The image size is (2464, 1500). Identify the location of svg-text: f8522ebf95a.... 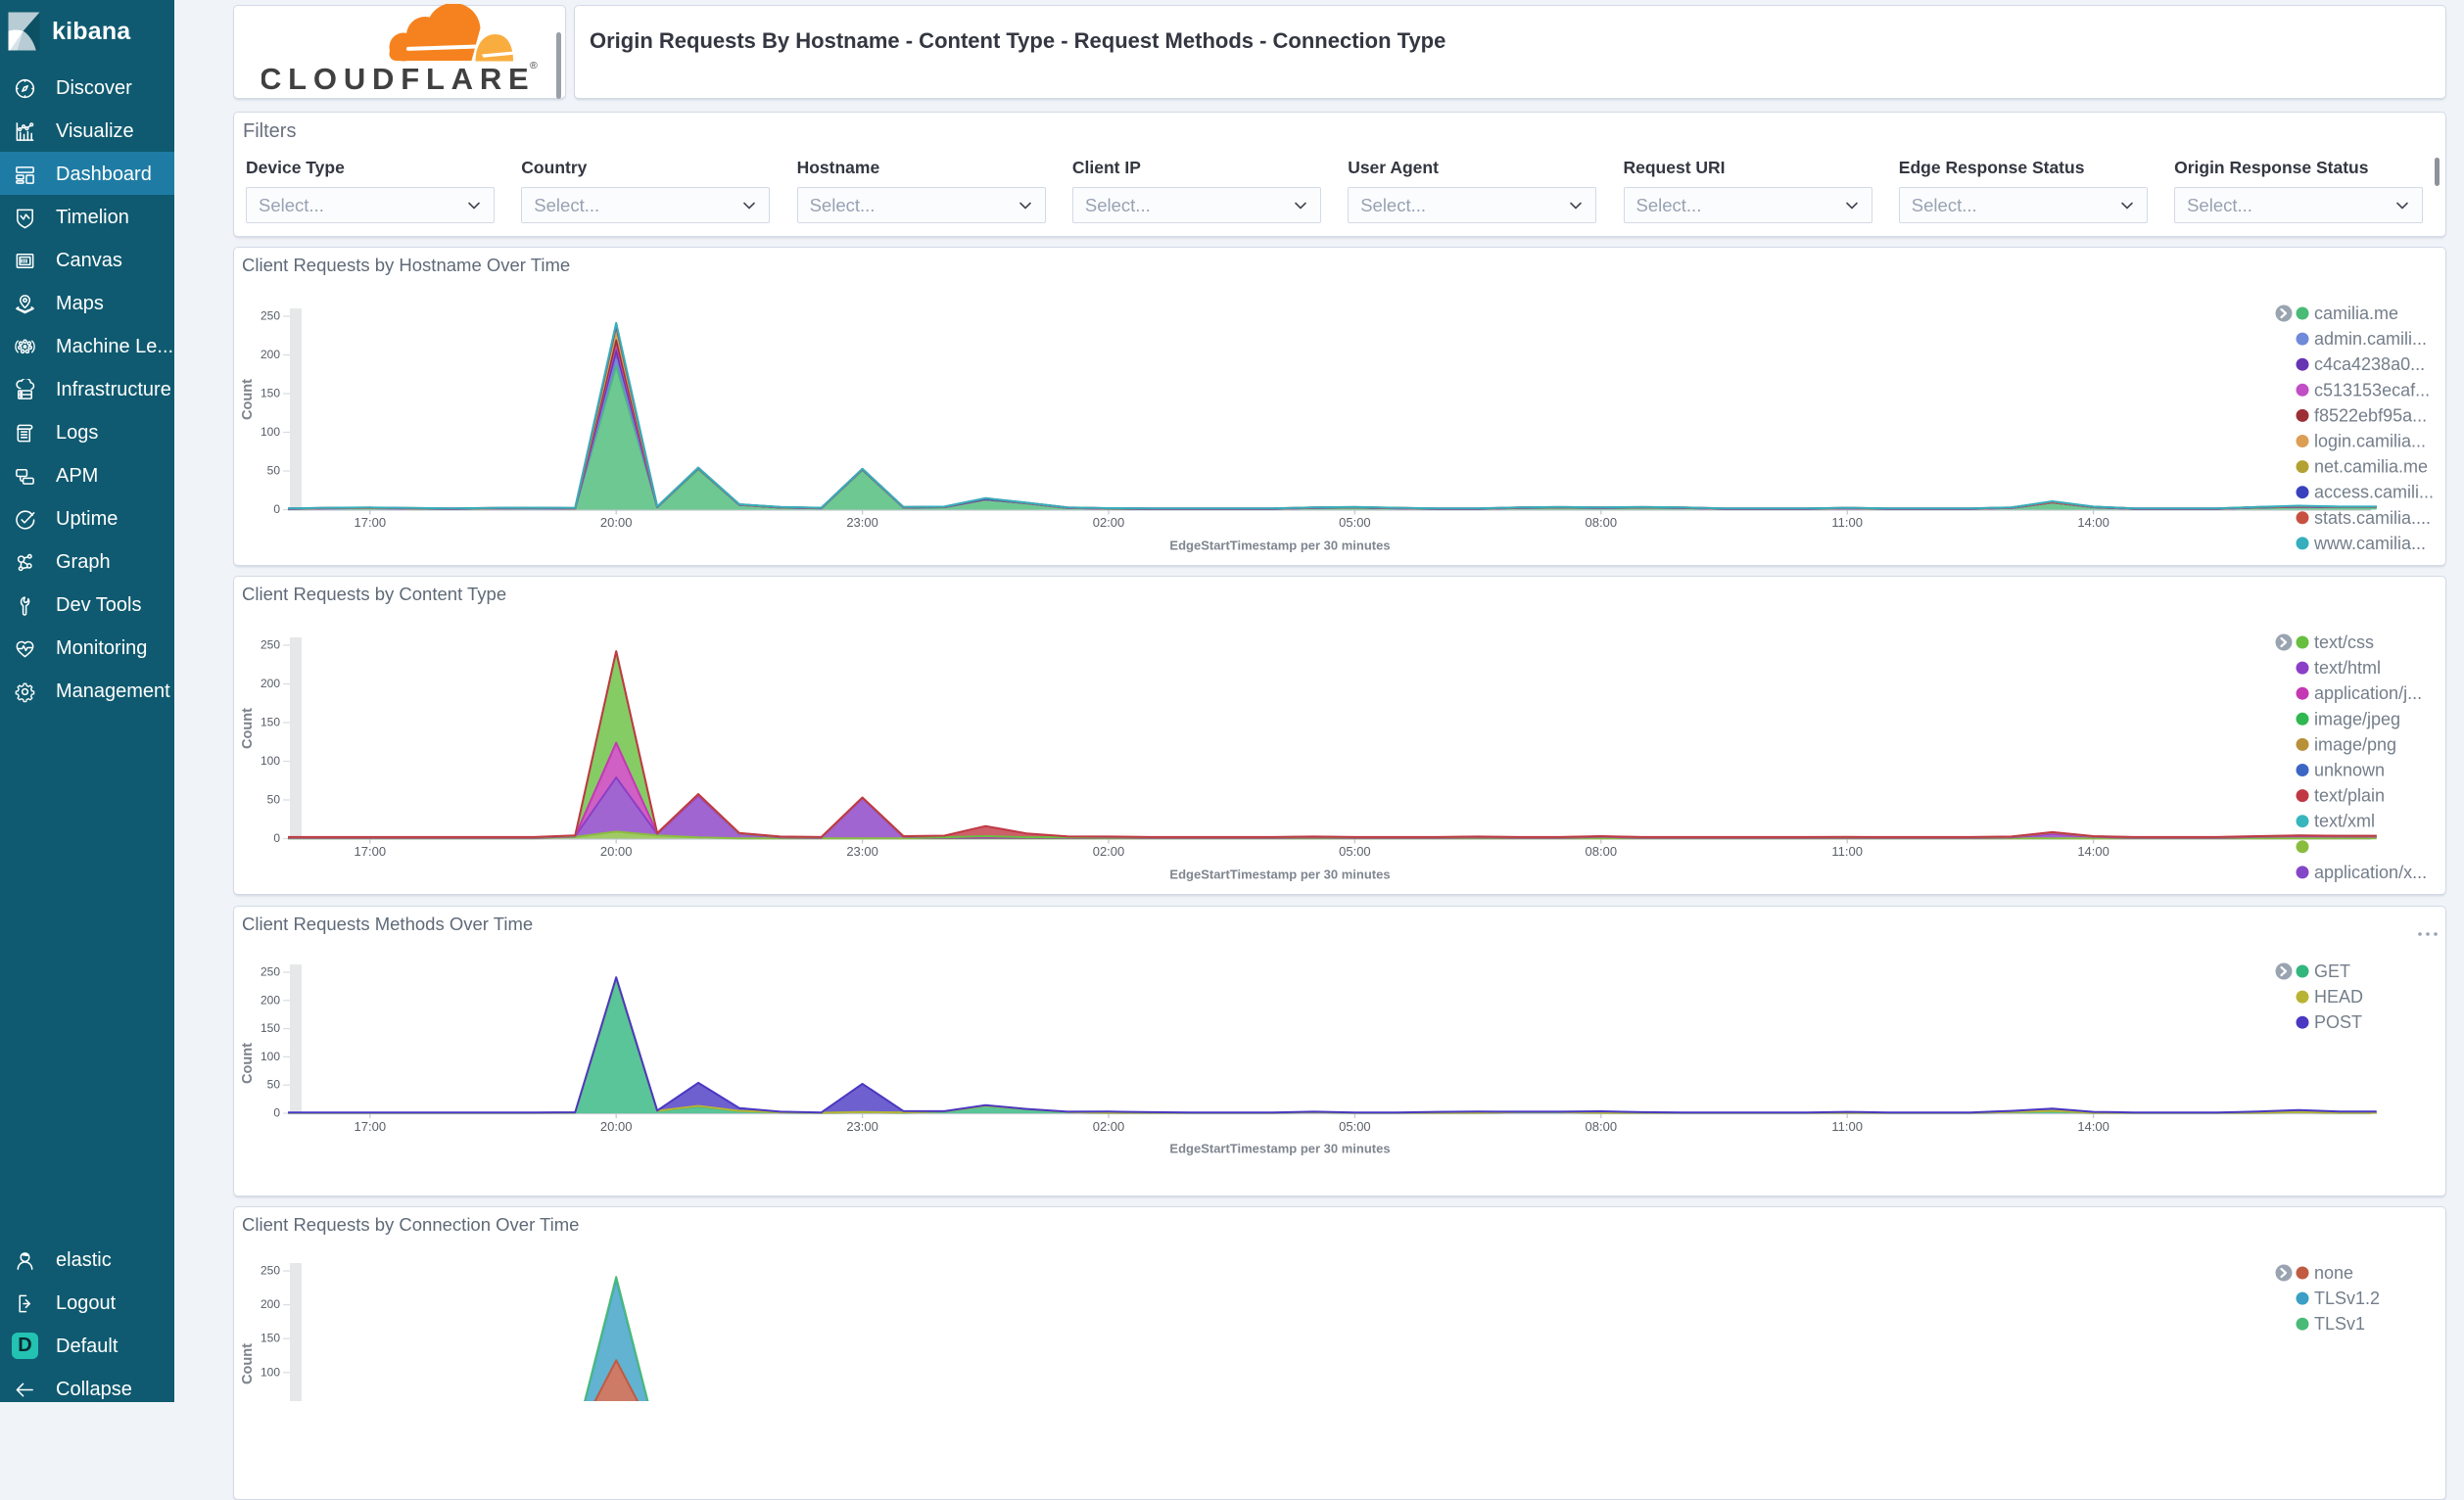
(2370, 415).